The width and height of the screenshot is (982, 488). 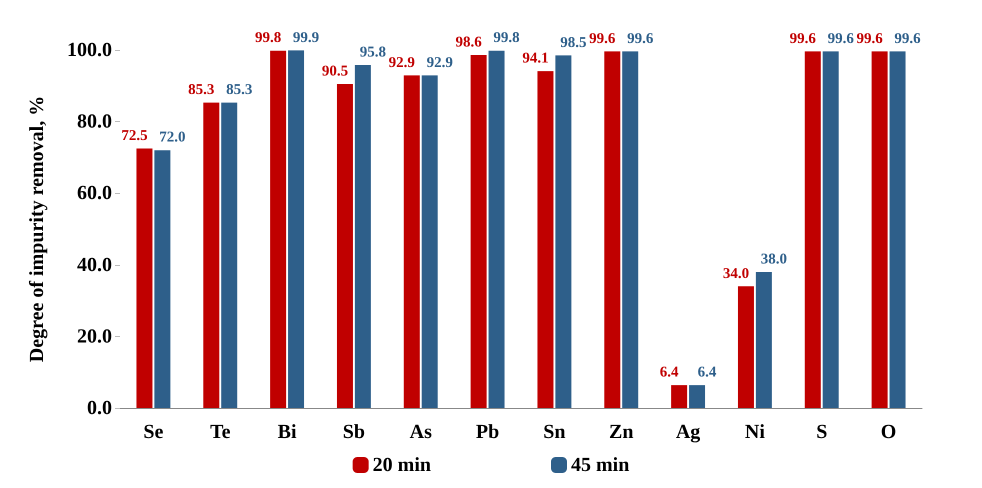 What do you see at coordinates (469, 42) in the screenshot?
I see `data-label: 98.6` at bounding box center [469, 42].